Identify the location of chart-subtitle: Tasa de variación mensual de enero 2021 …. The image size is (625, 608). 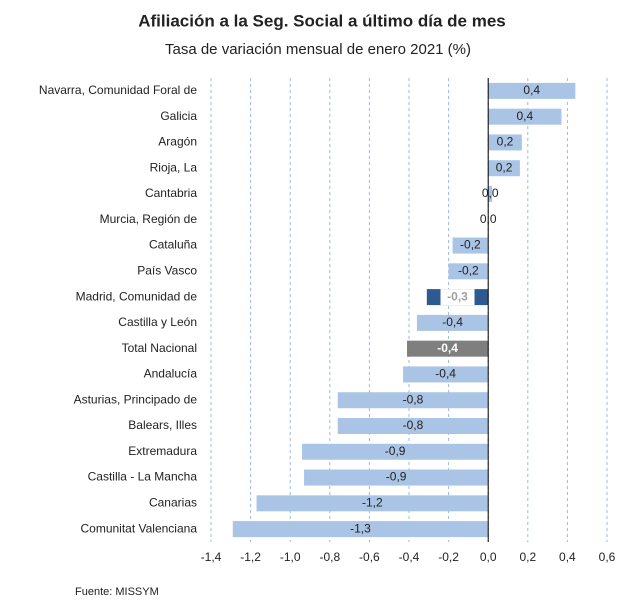
(318, 49).